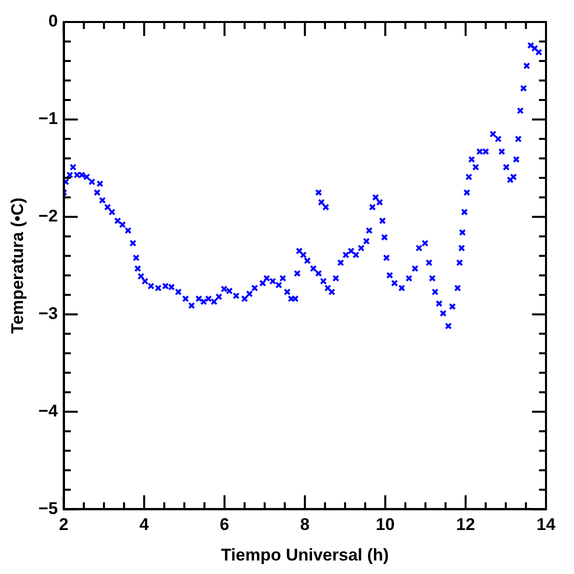 This screenshot has height=574, width=574. Describe the element at coordinates (48, 216) in the screenshot. I see `y-tick-label: −2` at that location.